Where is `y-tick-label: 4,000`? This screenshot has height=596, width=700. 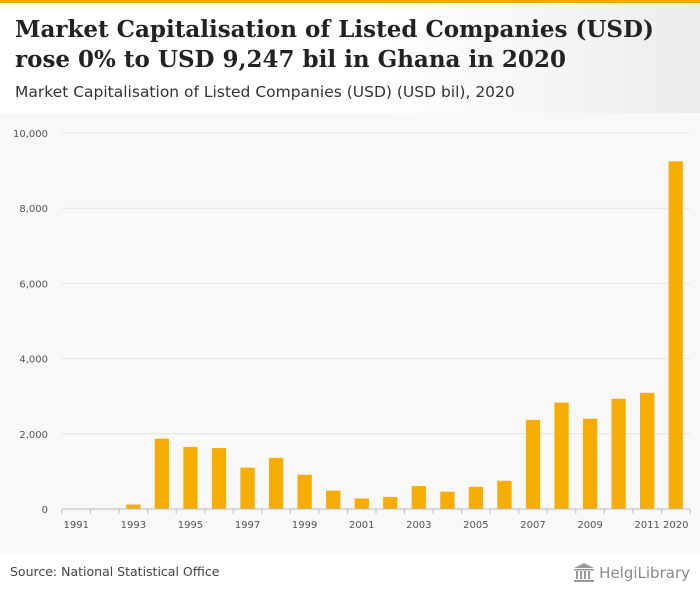 y-tick-label: 4,000 is located at coordinates (33, 360).